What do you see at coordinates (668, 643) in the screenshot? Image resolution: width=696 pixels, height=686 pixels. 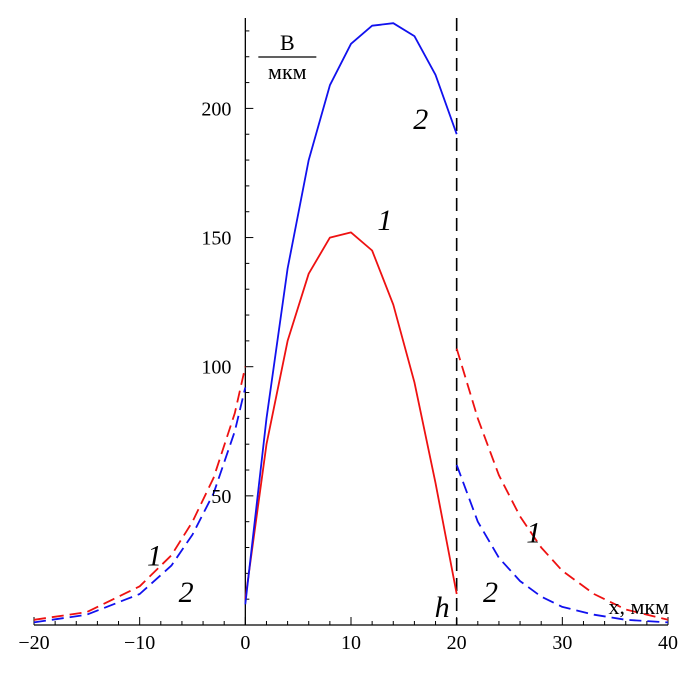 I see `x-tick-label: 40` at bounding box center [668, 643].